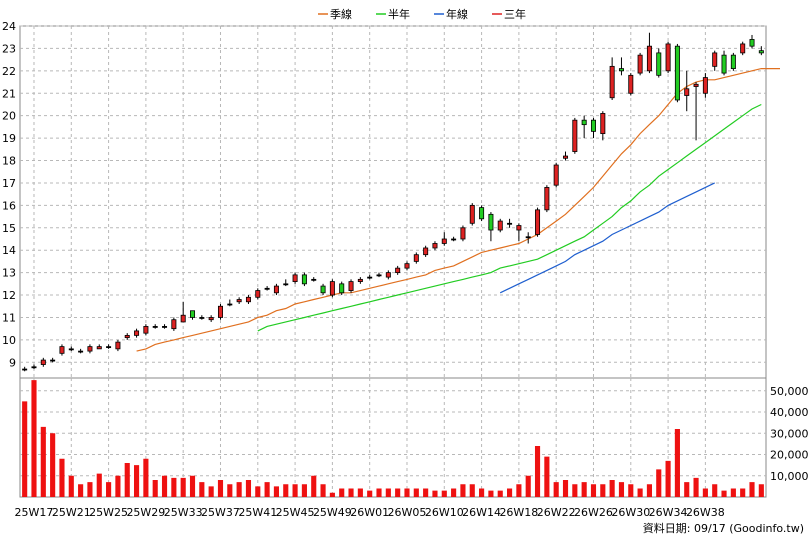 The height and width of the screenshot is (544, 808). I want to click on x-tick-label: 25W37, so click(220, 512).